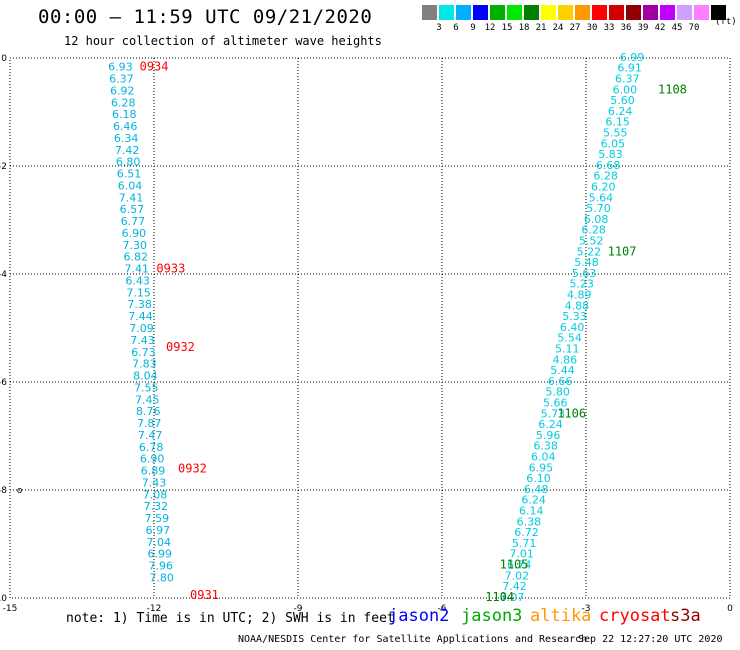 This screenshot has width=740, height=650. I want to click on legend-tick: 70, so click(694, 28).